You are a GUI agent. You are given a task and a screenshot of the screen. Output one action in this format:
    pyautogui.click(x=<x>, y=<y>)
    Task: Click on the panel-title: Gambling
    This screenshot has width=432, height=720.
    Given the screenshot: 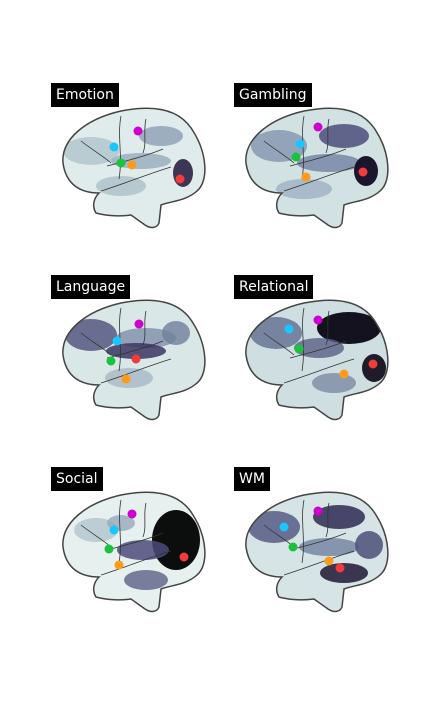 What is the action you would take?
    pyautogui.click(x=273, y=95)
    